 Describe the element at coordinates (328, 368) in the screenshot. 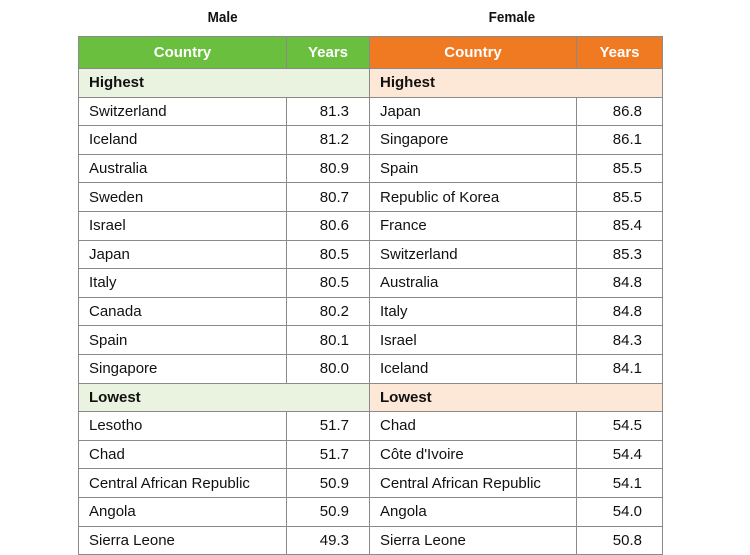

I see `male-years-cell: 80.0` at that location.